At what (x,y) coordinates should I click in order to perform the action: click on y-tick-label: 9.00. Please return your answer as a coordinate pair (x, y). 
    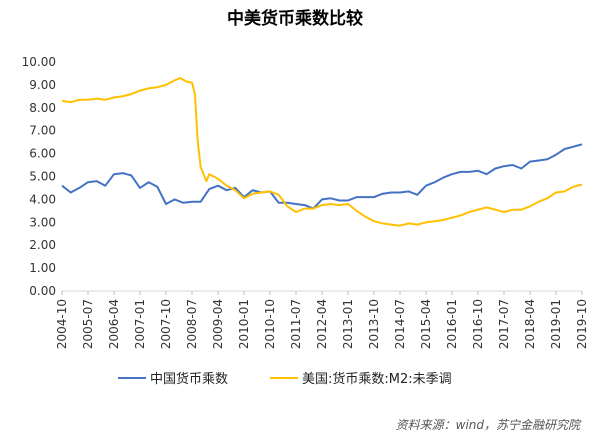
    Looking at the image, I should click on (42, 85).